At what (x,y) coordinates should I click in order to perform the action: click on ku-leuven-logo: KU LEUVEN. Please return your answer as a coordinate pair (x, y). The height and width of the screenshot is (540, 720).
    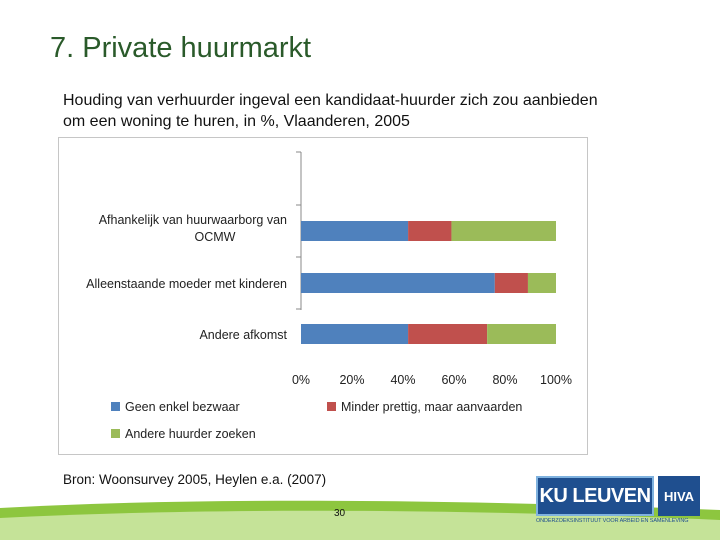
    Looking at the image, I should click on (595, 496).